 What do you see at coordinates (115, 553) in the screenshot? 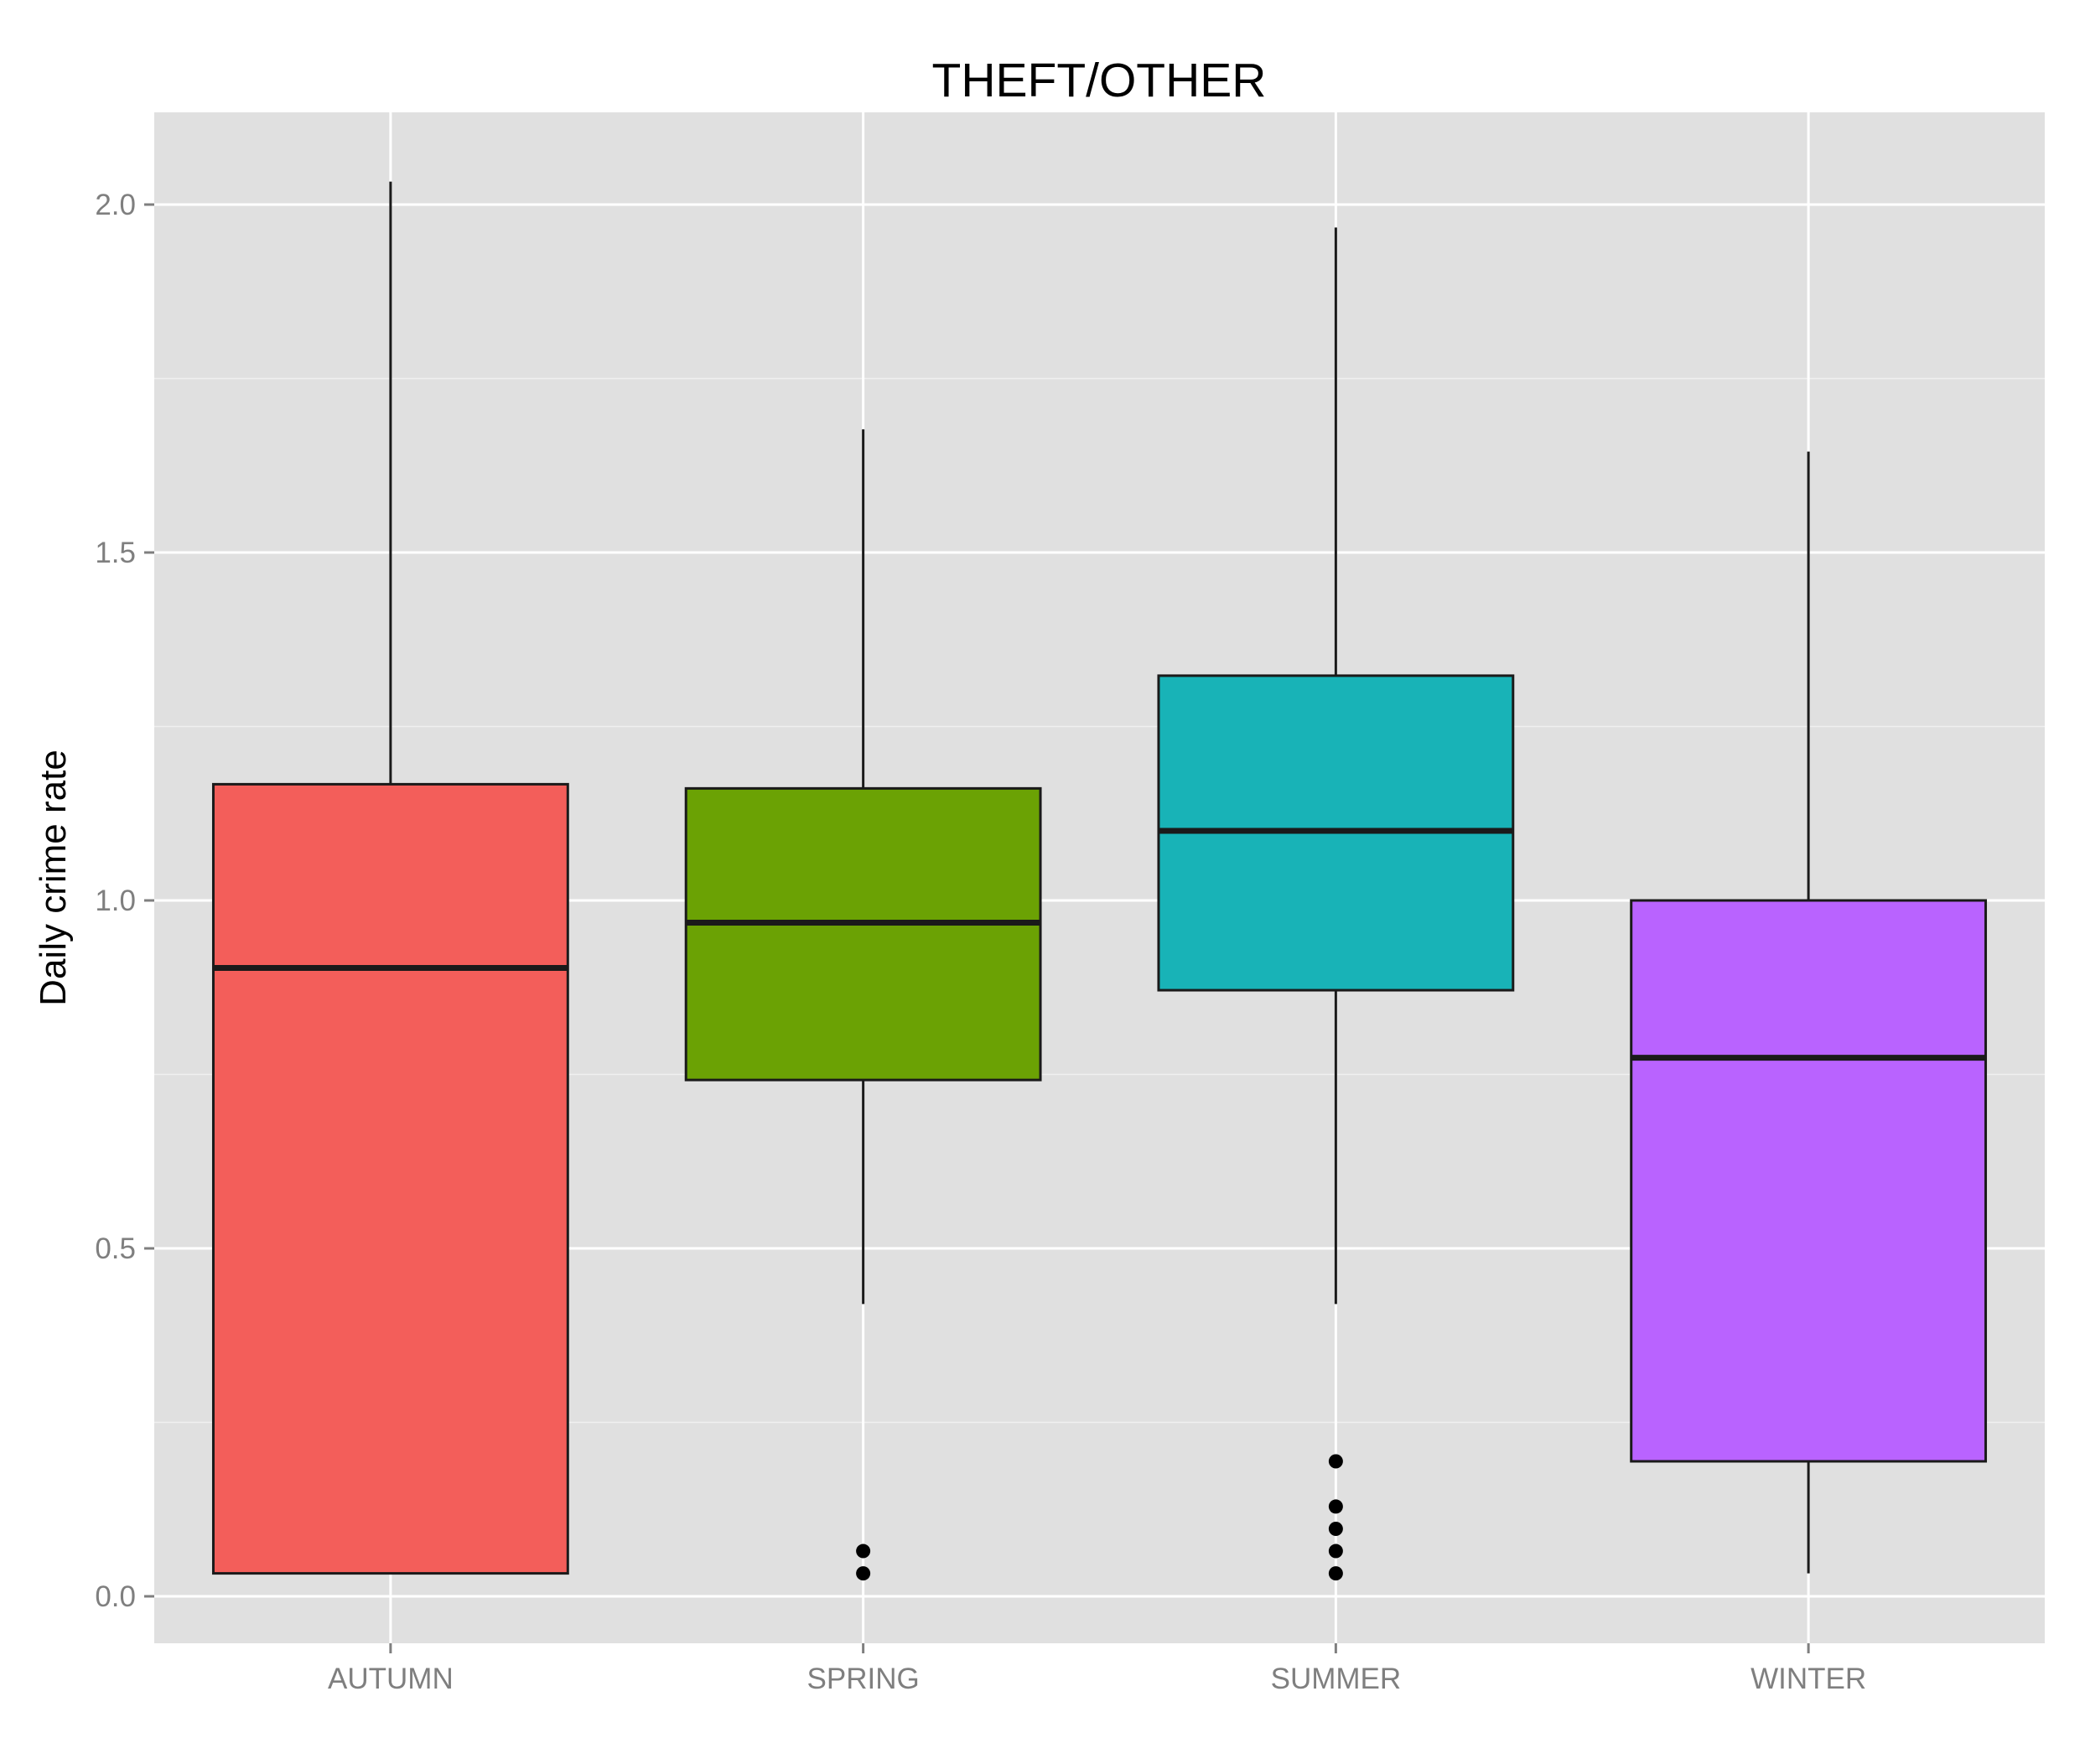
I see `y-tick-label: 1.5` at bounding box center [115, 553].